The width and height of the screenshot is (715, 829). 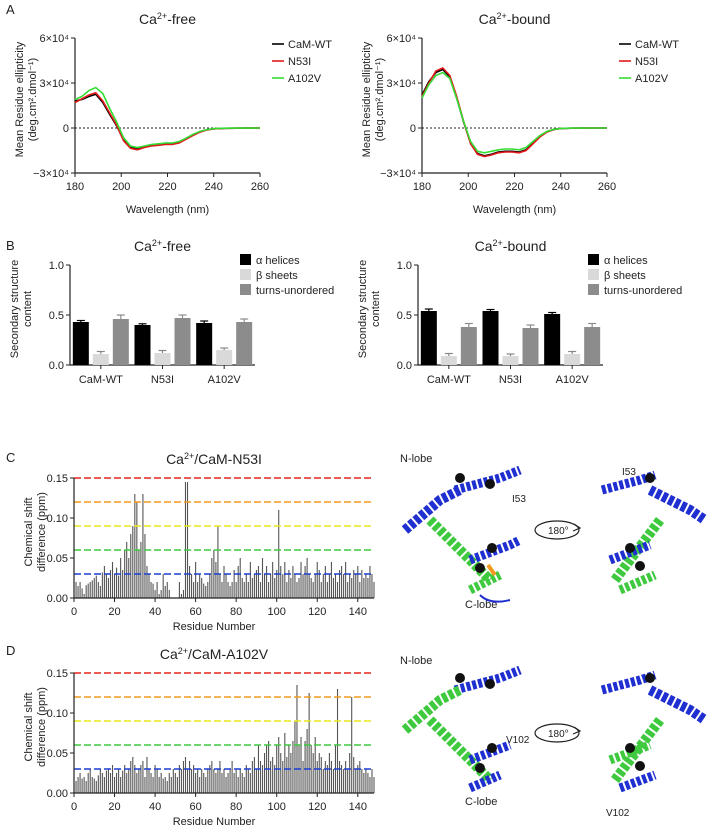 What do you see at coordinates (401, 39) in the screenshot?
I see `y-tick-label: 6×10⁴` at bounding box center [401, 39].